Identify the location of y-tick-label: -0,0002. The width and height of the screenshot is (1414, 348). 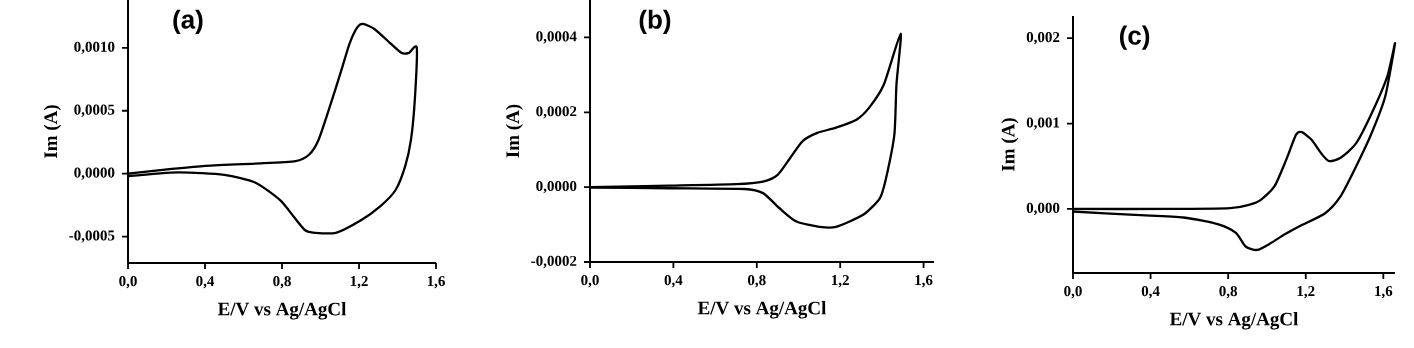
(554, 262).